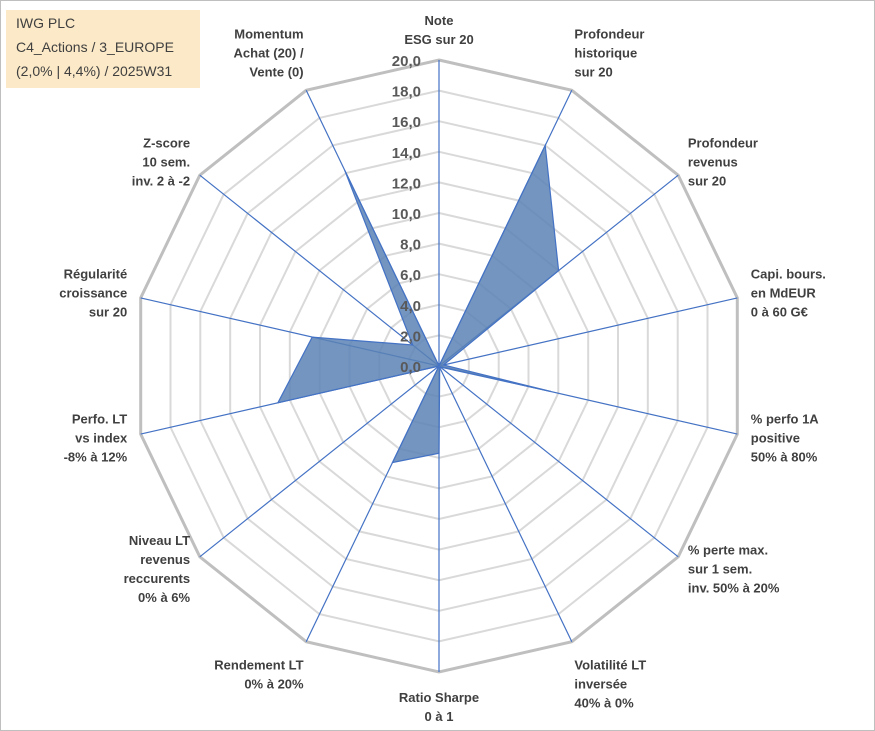 This screenshot has height=731, width=875. I want to click on tick-label: 2,0, so click(410, 336).